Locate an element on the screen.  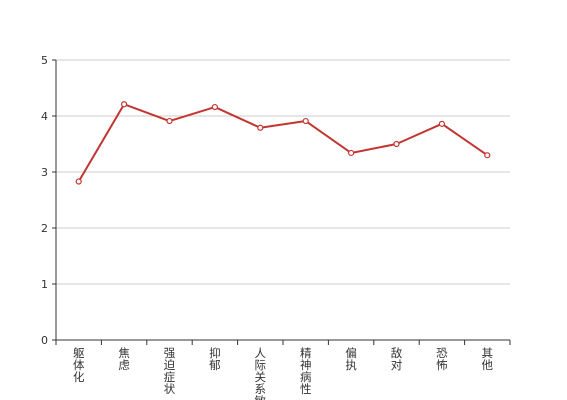
x-tick-label: 人际关系敏感 is located at coordinates (261, 373).